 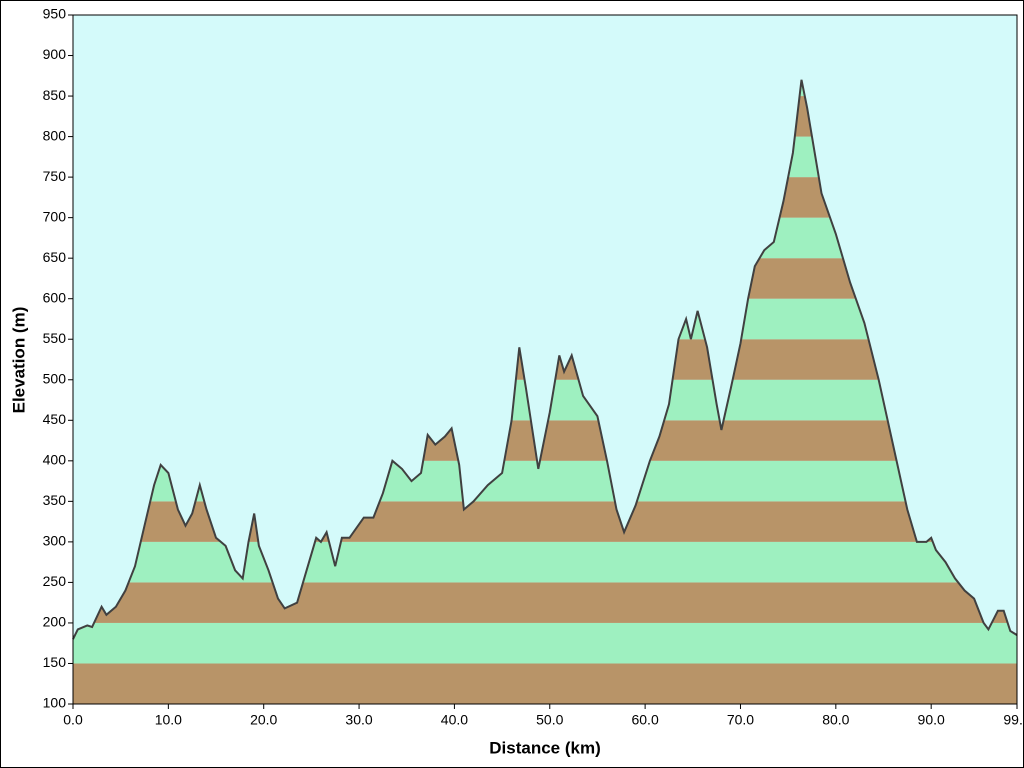 I want to click on y-tick-label: 400, so click(x=55, y=460).